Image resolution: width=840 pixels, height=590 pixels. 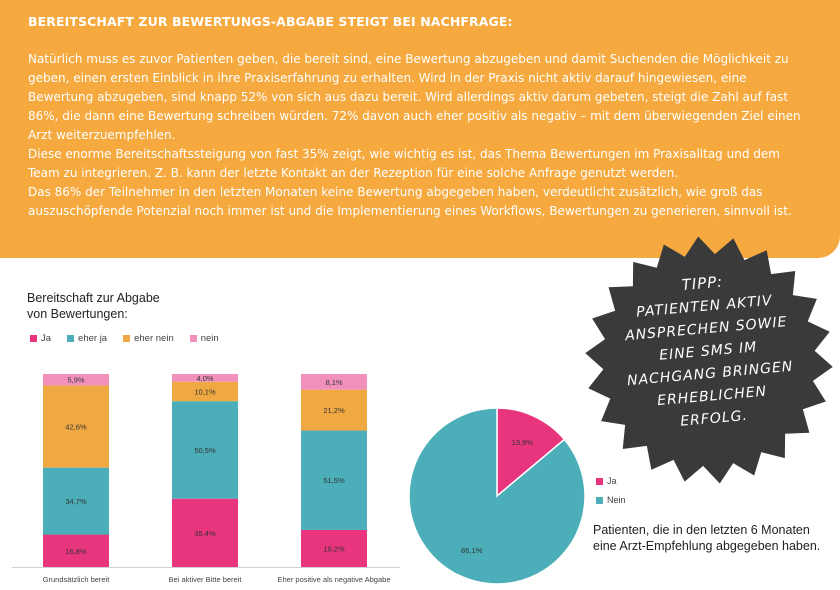 I want to click on pie-chart-legend: Ja Nein, so click(x=611, y=495).